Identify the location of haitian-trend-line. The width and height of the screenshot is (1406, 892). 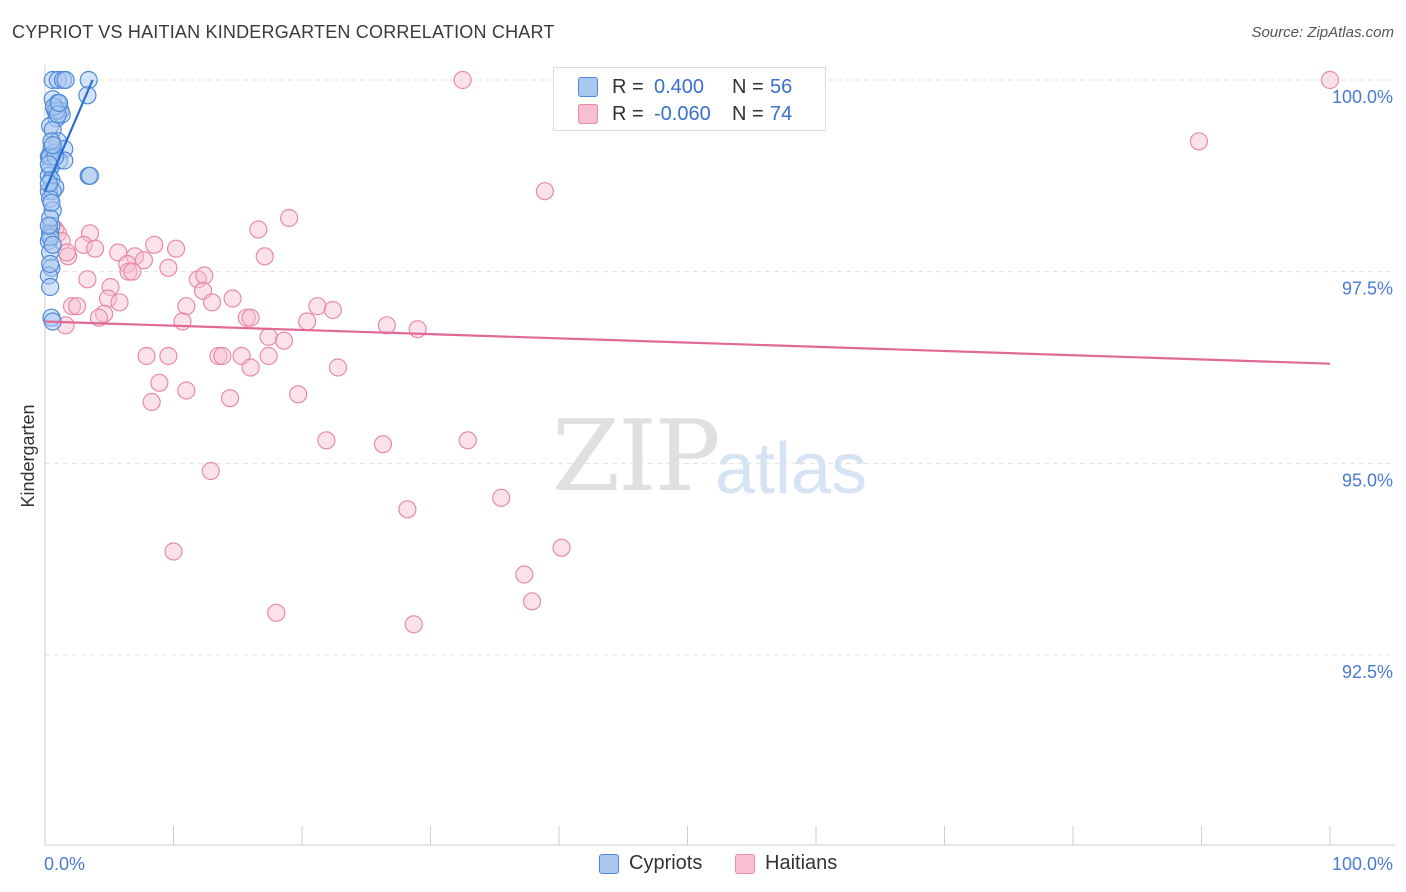
(687, 342).